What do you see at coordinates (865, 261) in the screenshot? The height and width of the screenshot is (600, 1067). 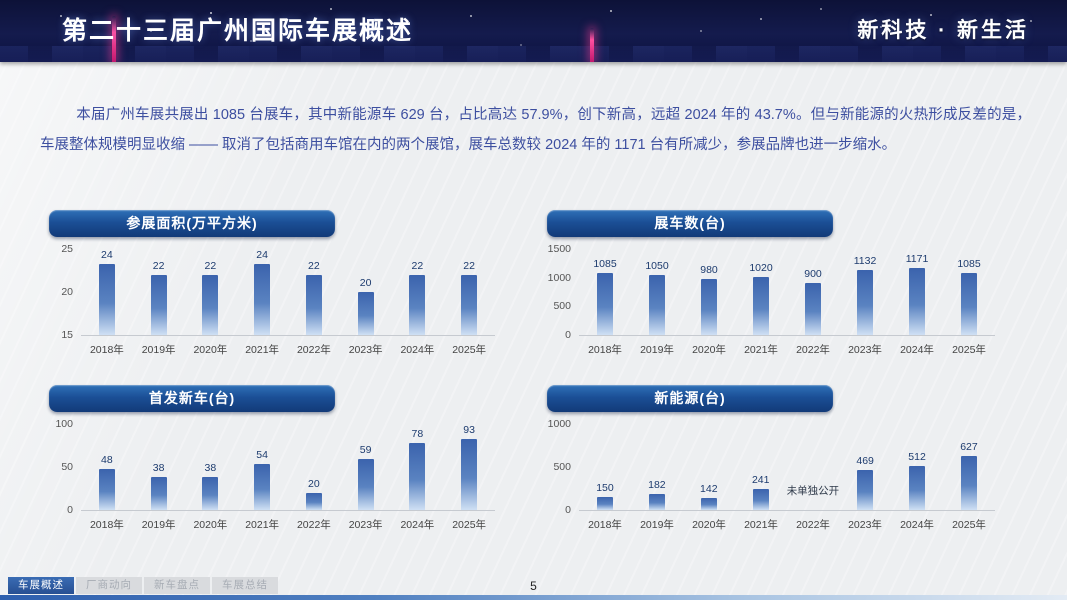 I see `bar-value-label: 1132` at bounding box center [865, 261].